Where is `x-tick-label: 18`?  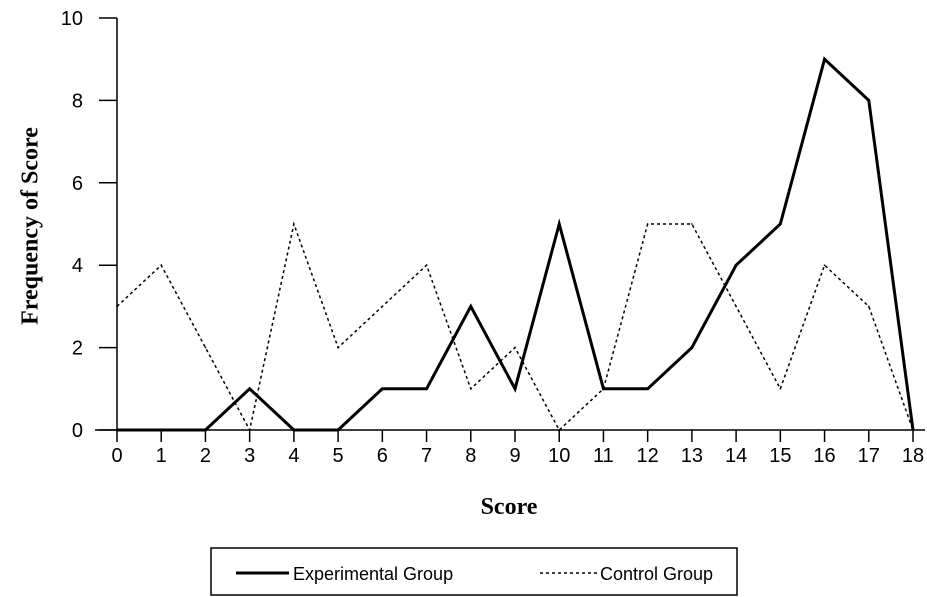
x-tick-label: 18 is located at coordinates (913, 456).